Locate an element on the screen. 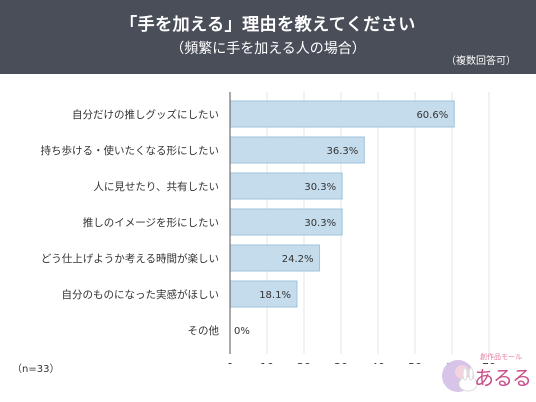 This screenshot has height=402, width=536. value-label-4: 24.2% is located at coordinates (298, 259).